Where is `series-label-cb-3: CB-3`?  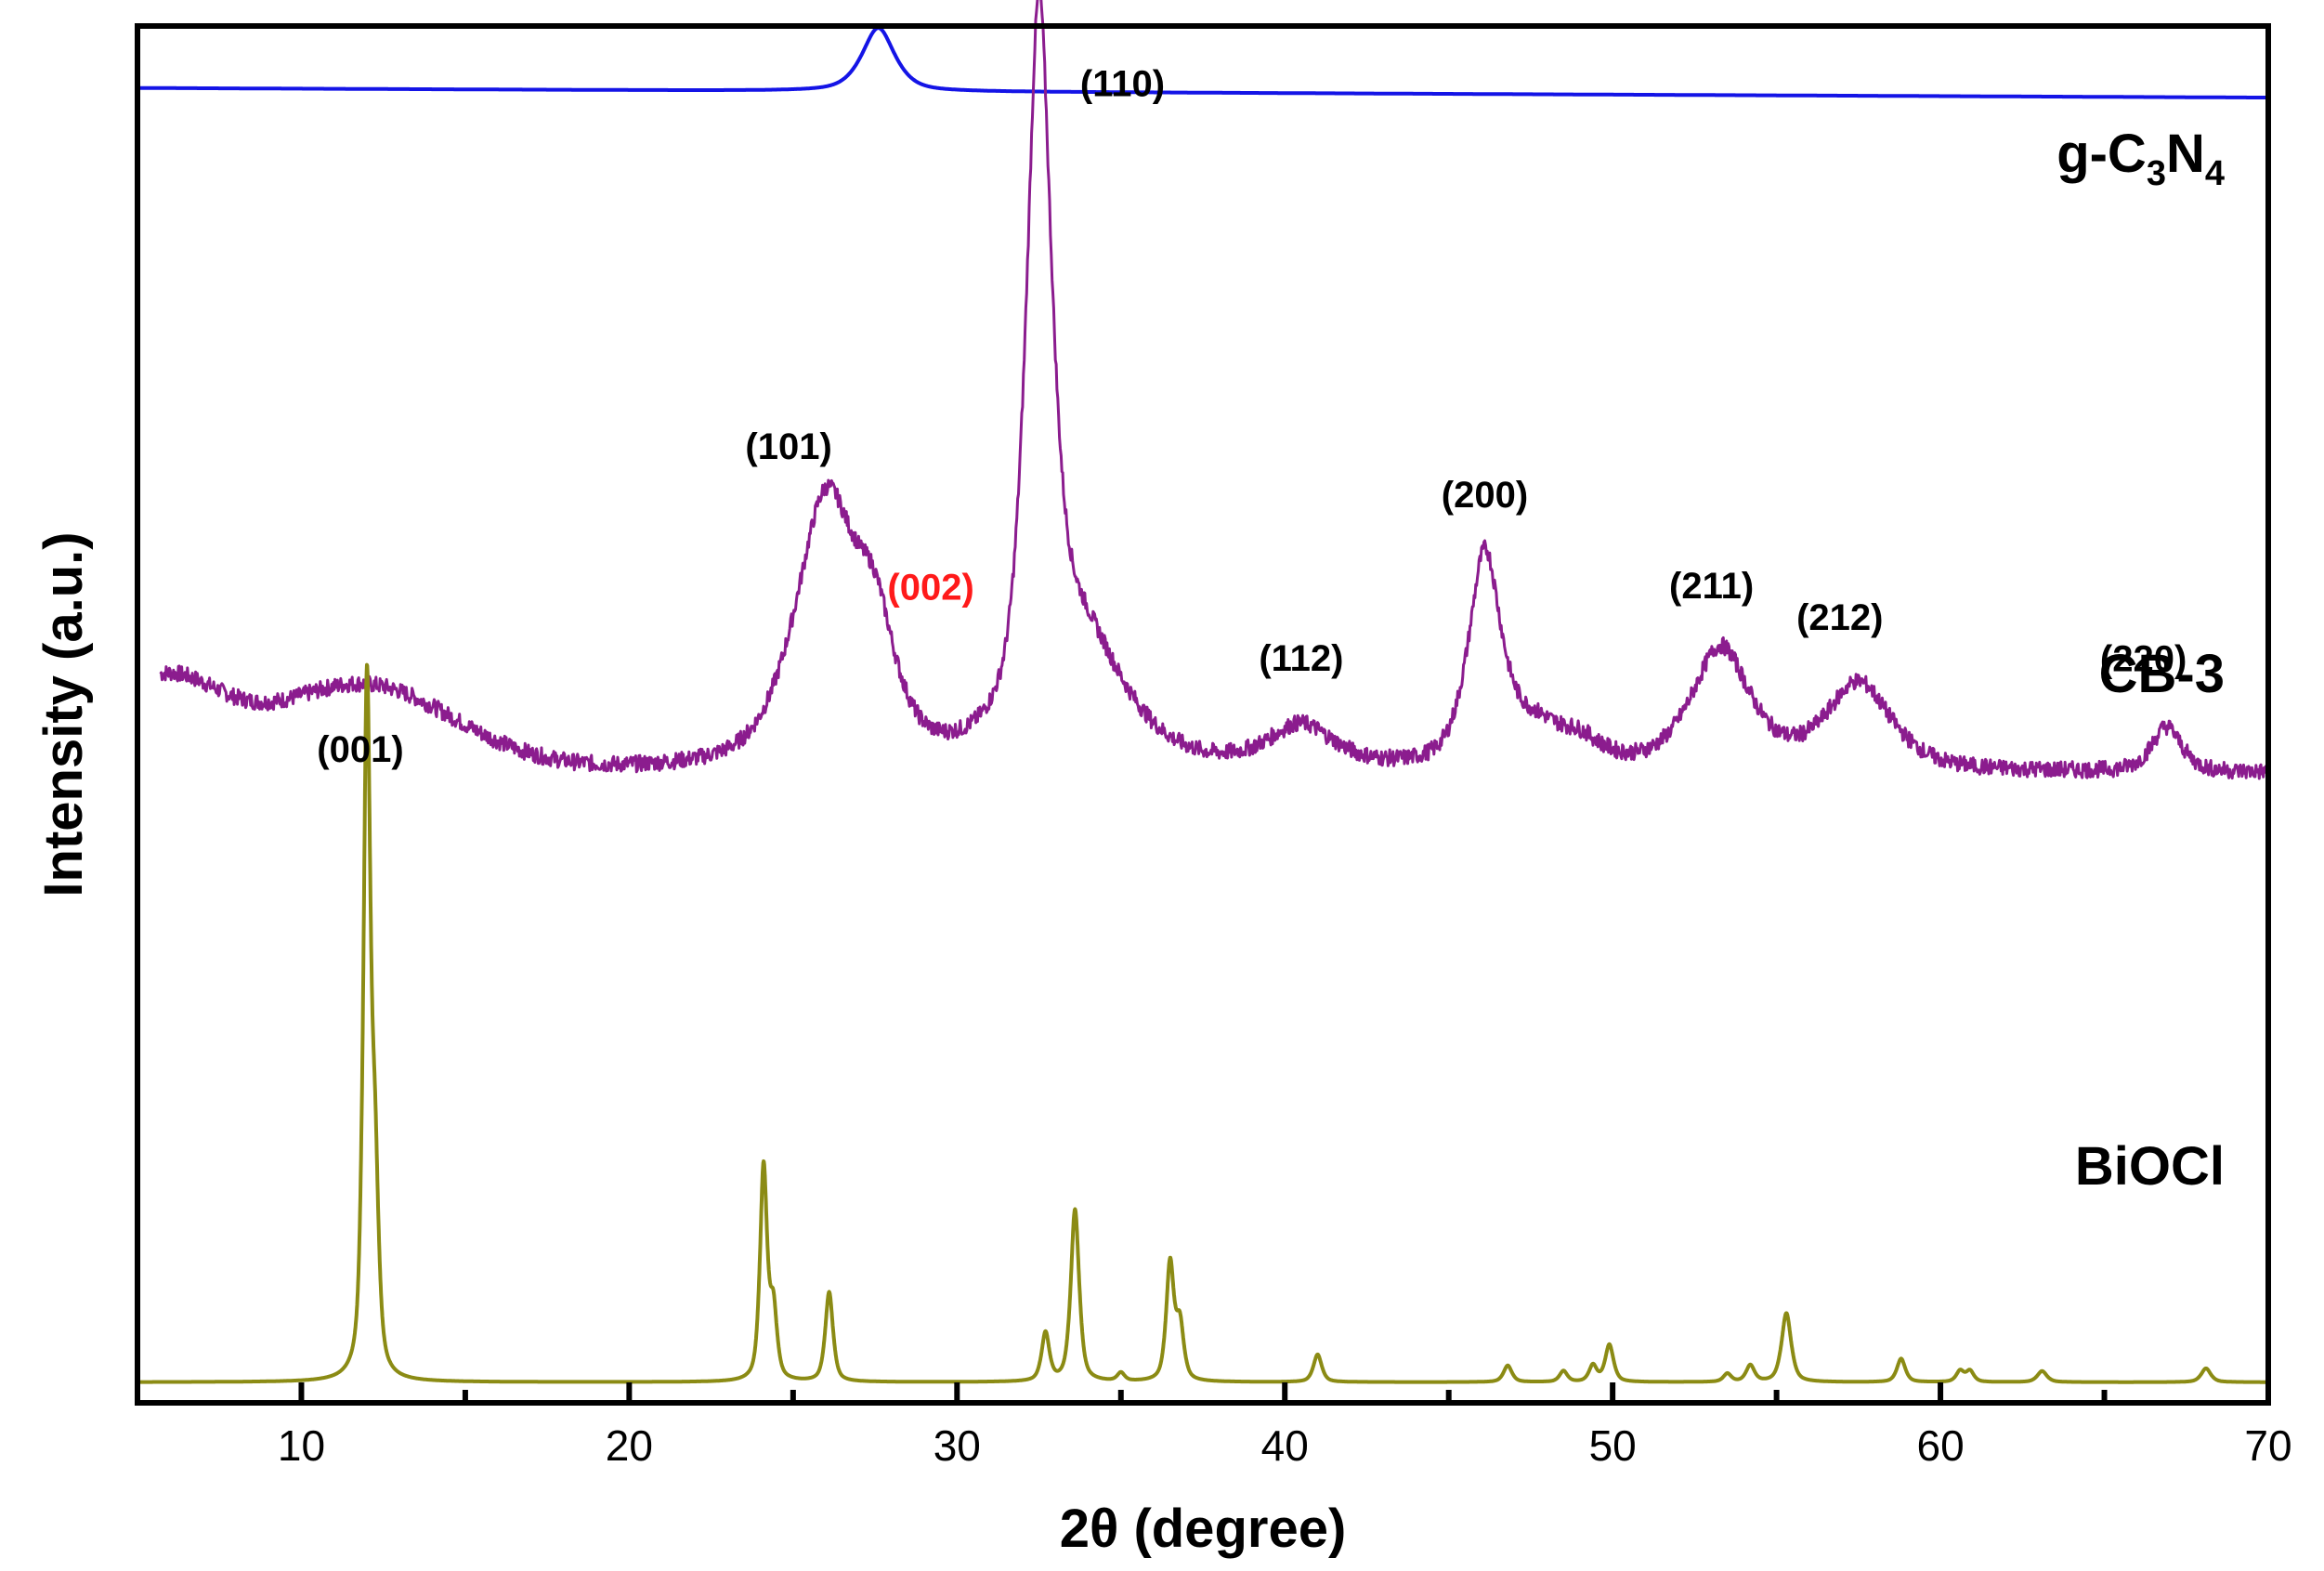
series-label-cb-3: CB-3 is located at coordinates (2162, 674).